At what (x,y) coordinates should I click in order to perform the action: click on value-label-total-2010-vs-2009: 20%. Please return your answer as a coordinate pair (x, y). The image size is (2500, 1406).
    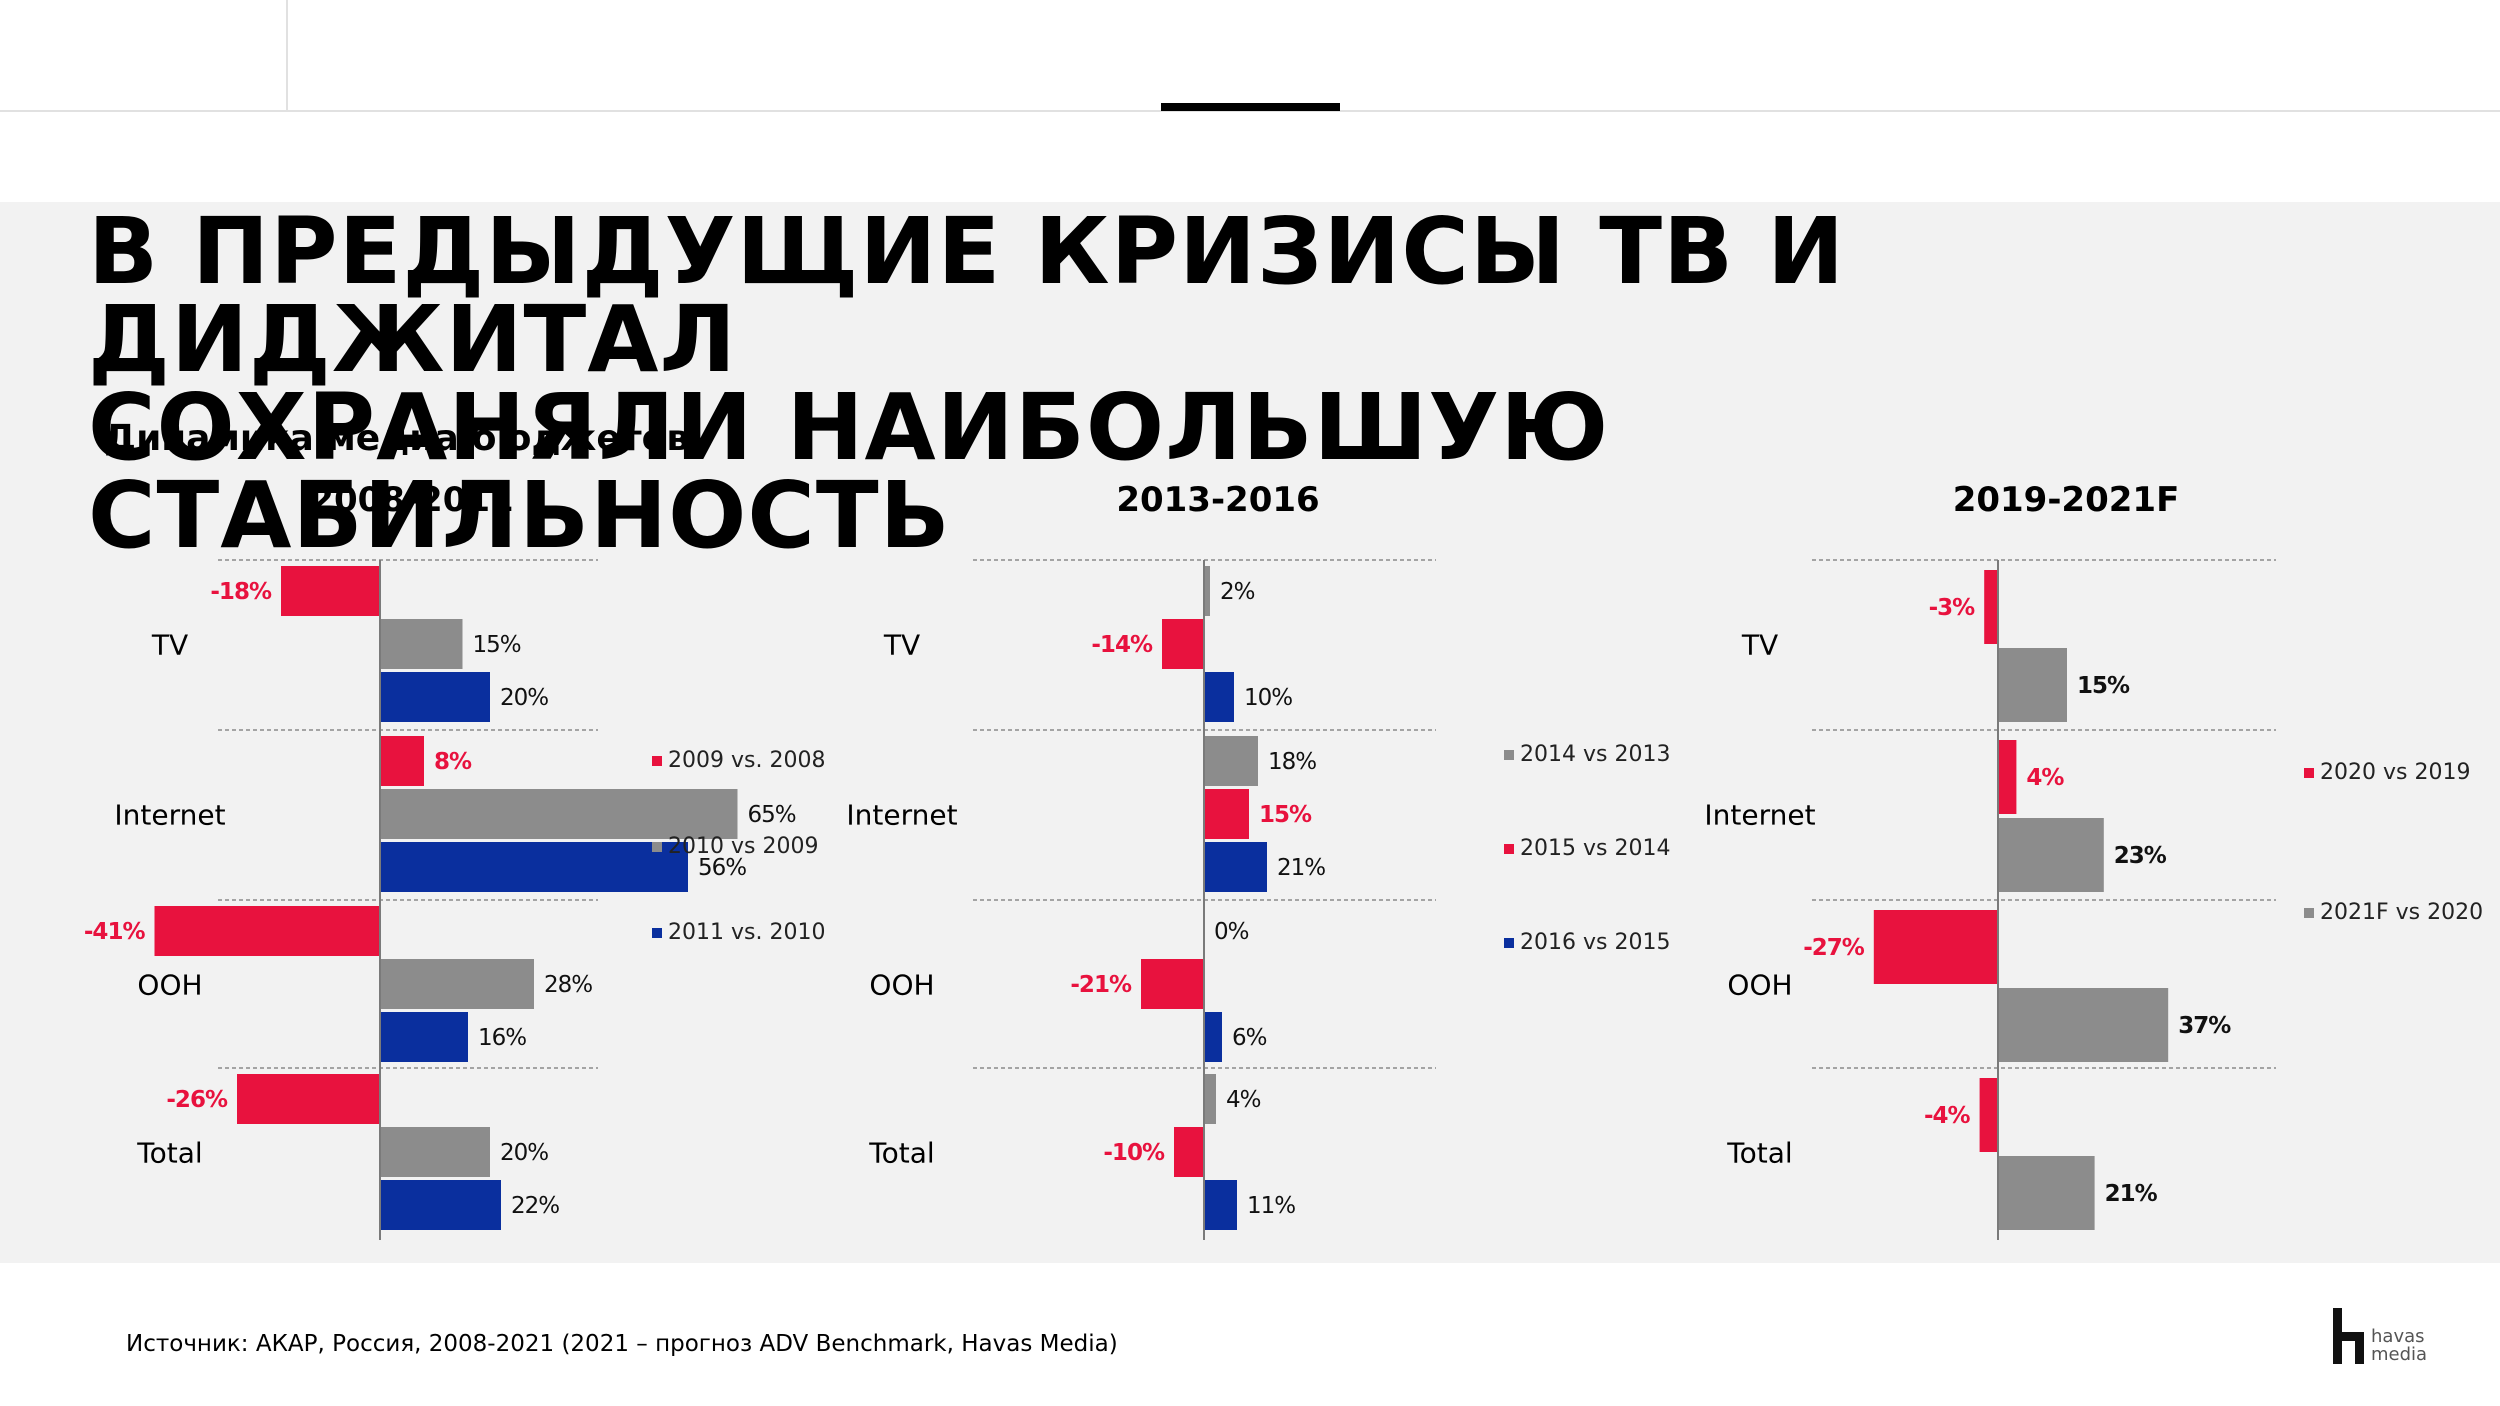
    Looking at the image, I should click on (524, 1153).